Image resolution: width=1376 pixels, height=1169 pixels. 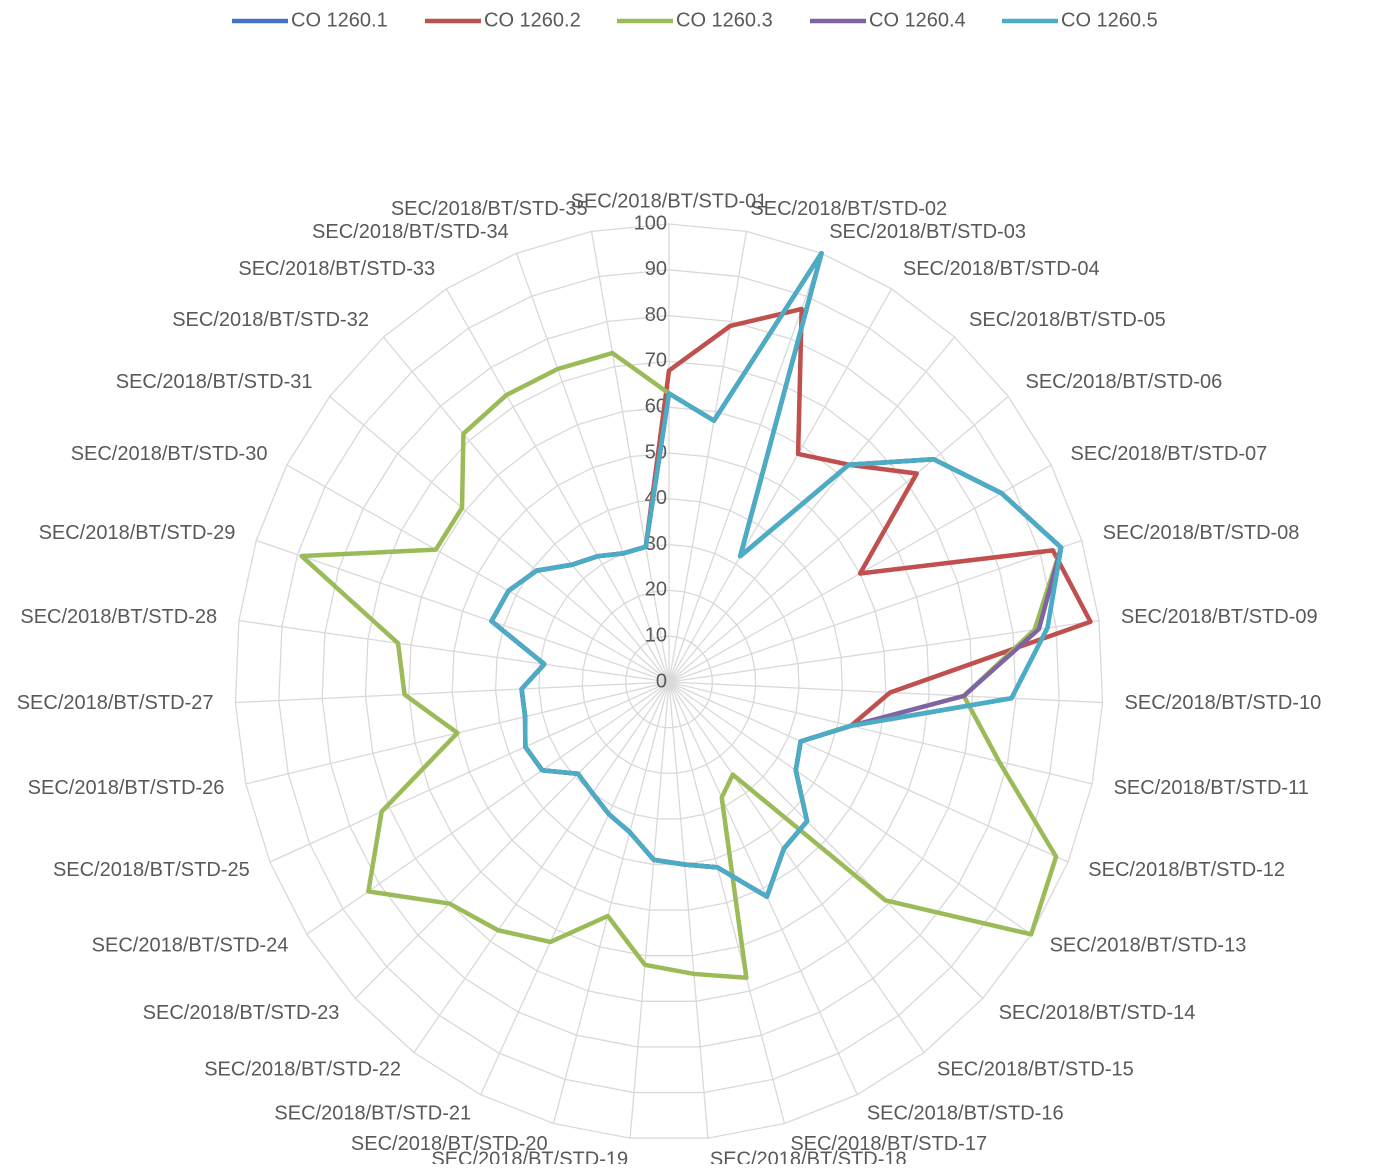 I want to click on r-tick-label: 90, so click(x=656, y=269).